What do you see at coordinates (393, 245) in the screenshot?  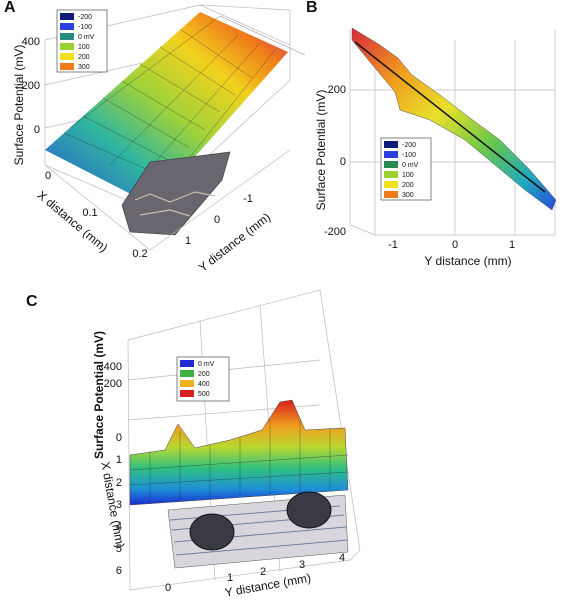 I see `x-tick-label: -1` at bounding box center [393, 245].